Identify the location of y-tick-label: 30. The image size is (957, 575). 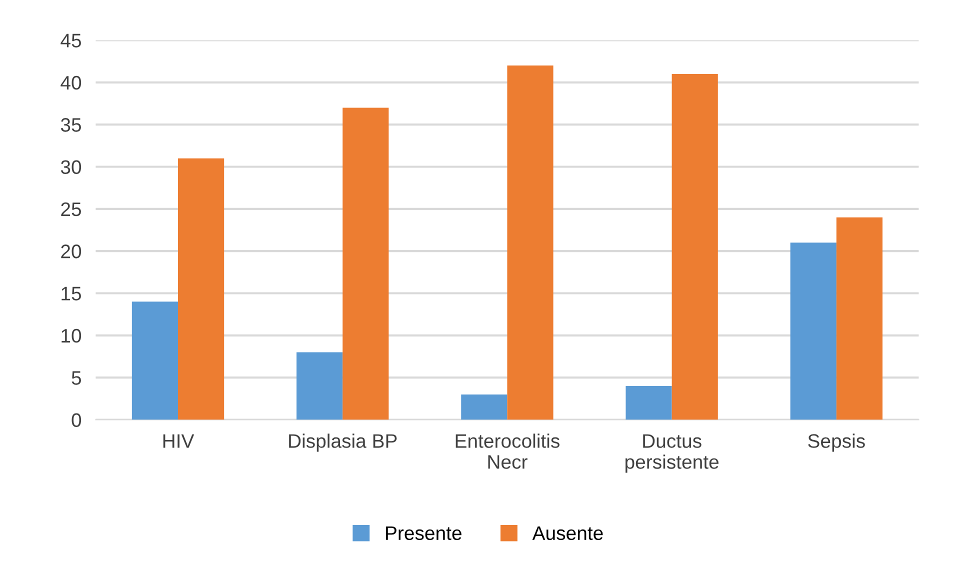
(71, 167).